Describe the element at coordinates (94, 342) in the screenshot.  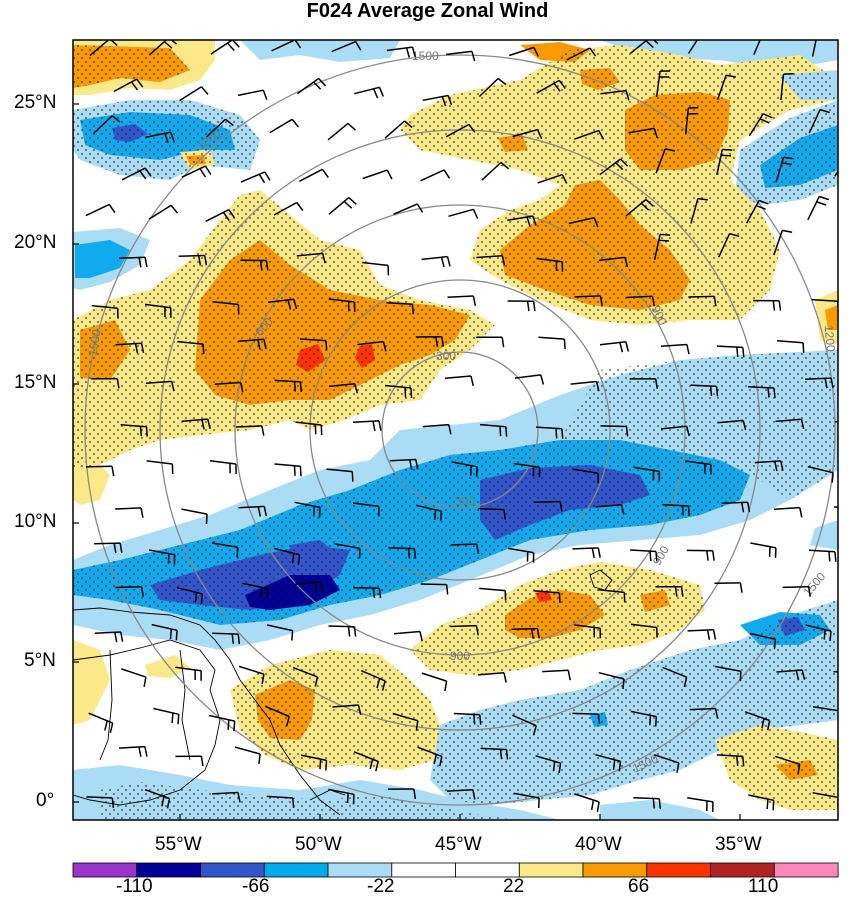
I see `ring-label-1500-west: 1500` at that location.